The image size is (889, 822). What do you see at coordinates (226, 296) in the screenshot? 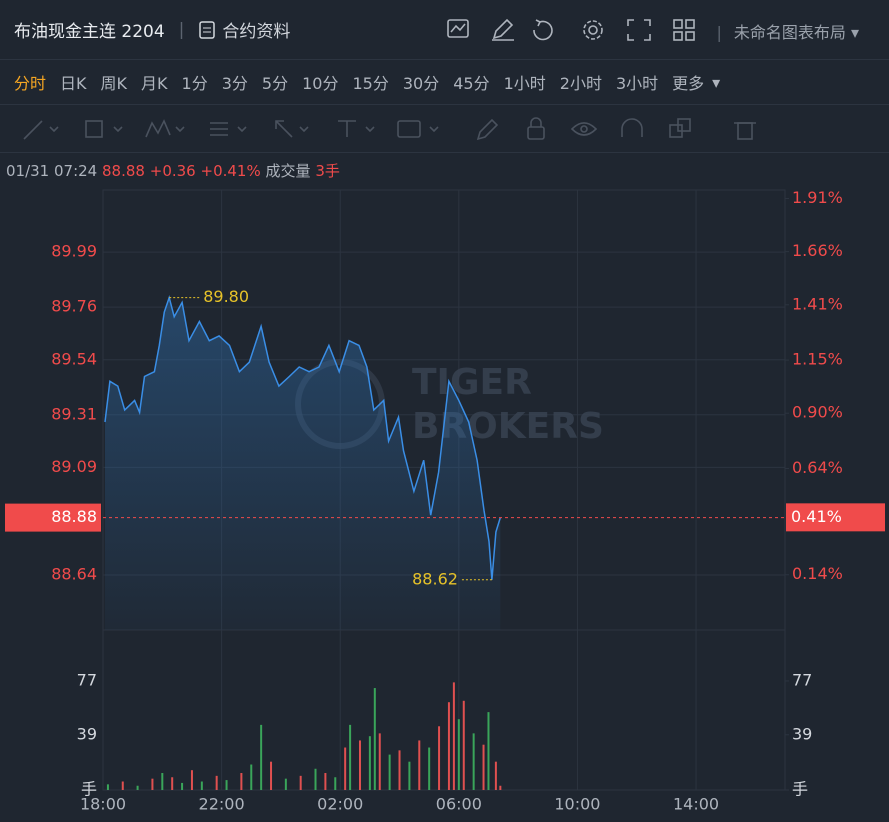
I see `annotation-label: 89.80` at bounding box center [226, 296].